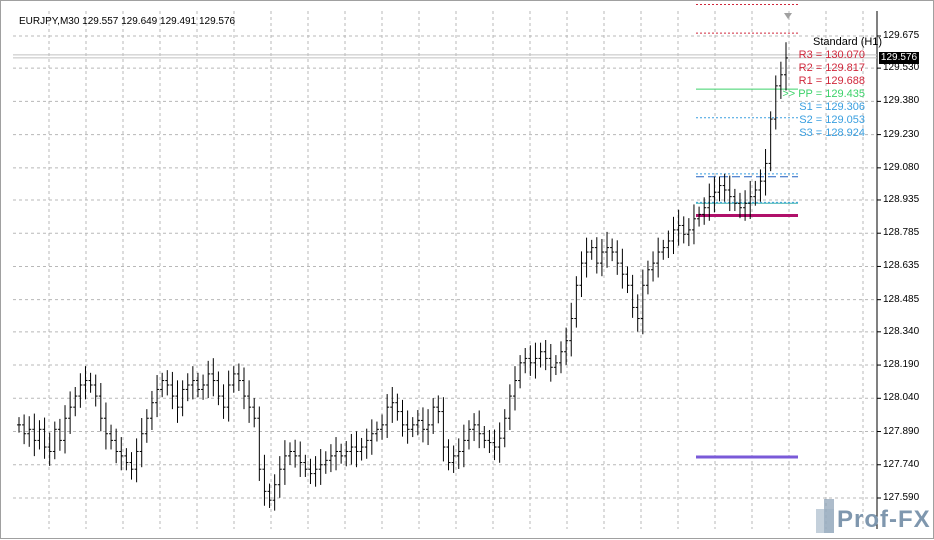 This screenshot has height=540, width=934. What do you see at coordinates (901, 199) in the screenshot?
I see `y-tick-label: 128.935` at bounding box center [901, 199].